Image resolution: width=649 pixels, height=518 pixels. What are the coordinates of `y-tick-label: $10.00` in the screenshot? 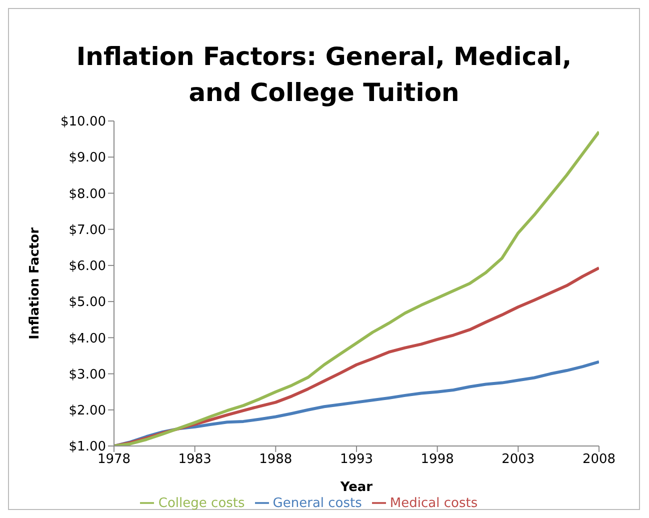 It's located at (83, 122).